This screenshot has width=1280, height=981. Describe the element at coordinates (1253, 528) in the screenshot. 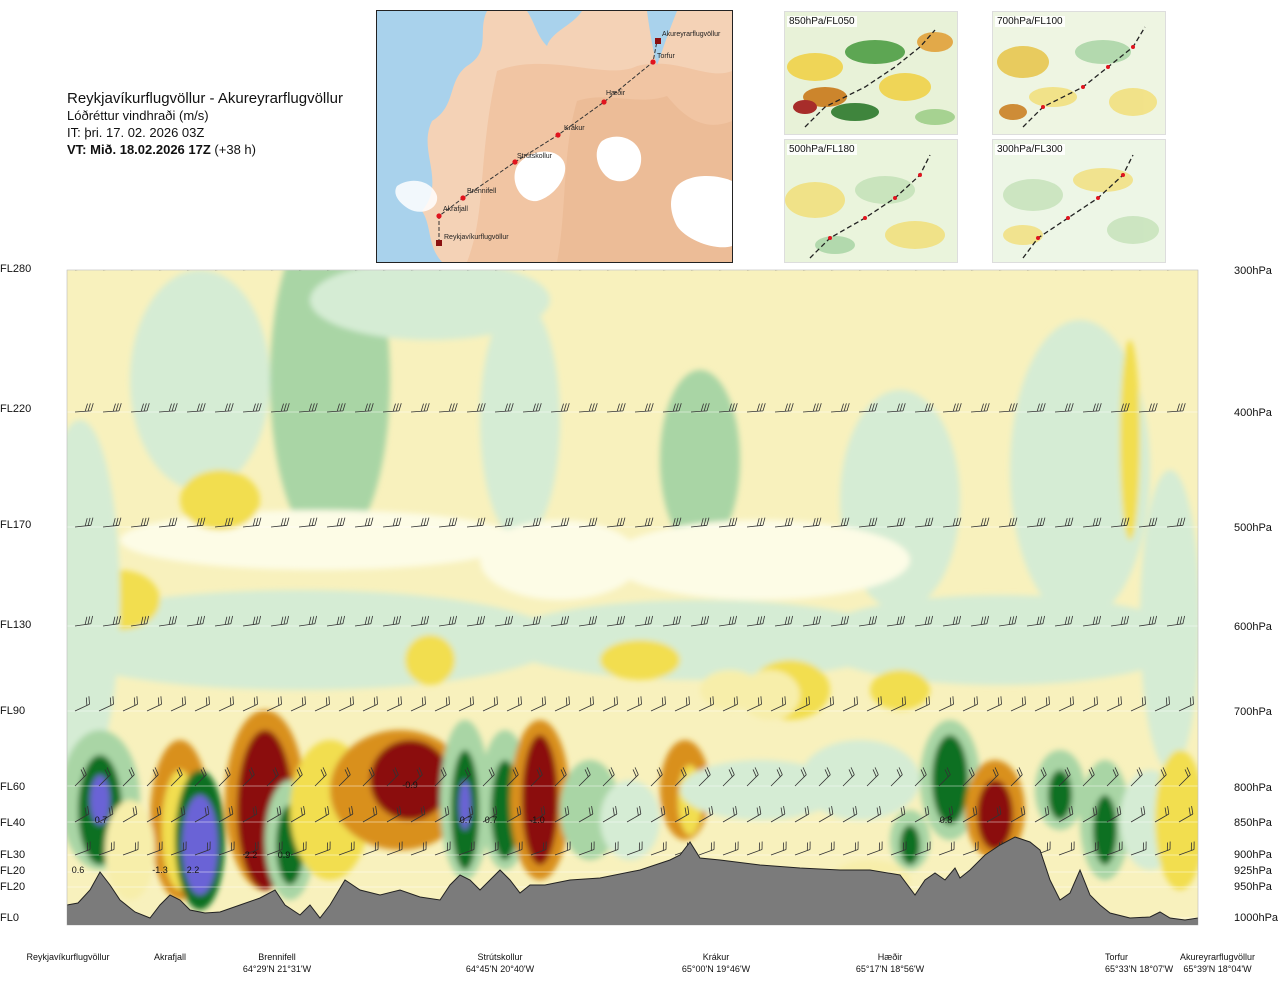

I see `pa-tick-500: 500hPa` at that location.